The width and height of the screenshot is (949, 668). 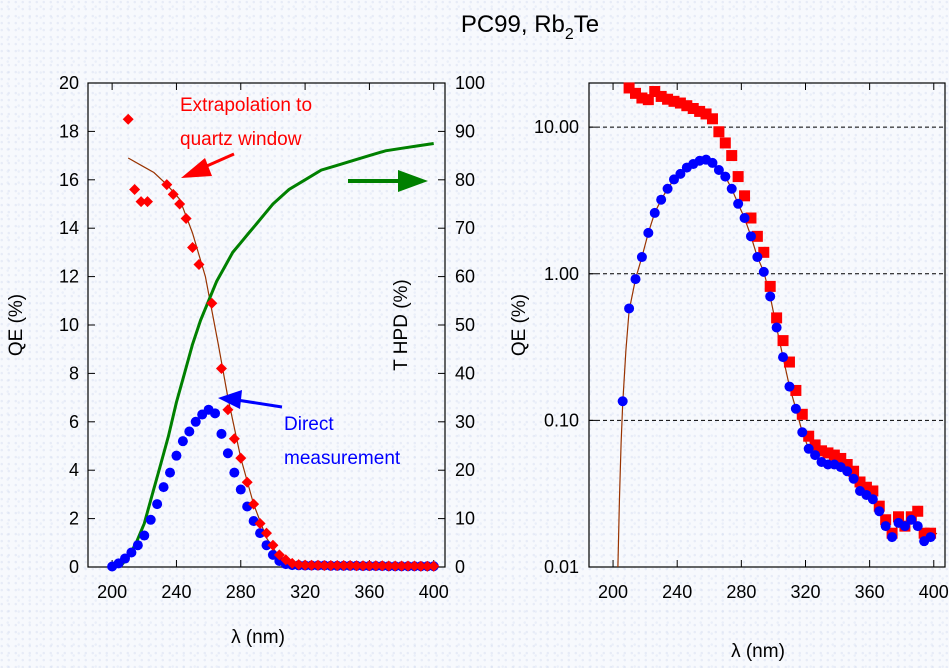 What do you see at coordinates (74, 422) in the screenshot?
I see `left-y-tick-label: 6` at bounding box center [74, 422].